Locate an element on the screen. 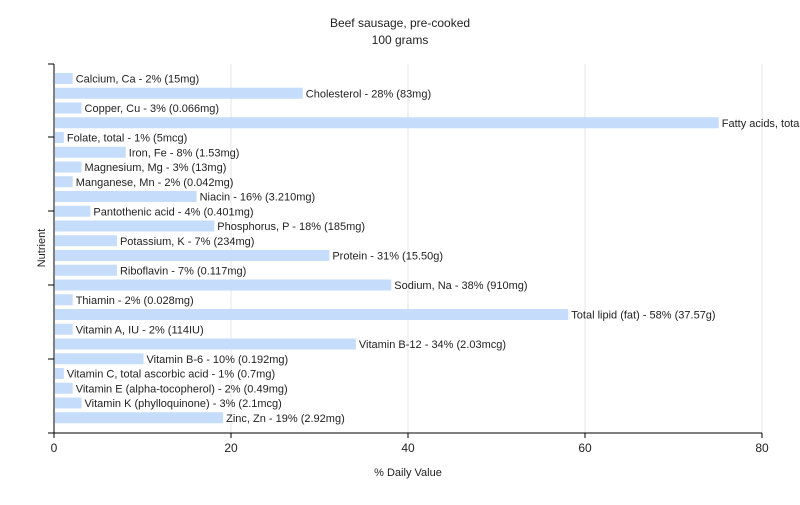  bar-label-17: Vitamin A, IU - 2% (114IU) is located at coordinates (140, 330).